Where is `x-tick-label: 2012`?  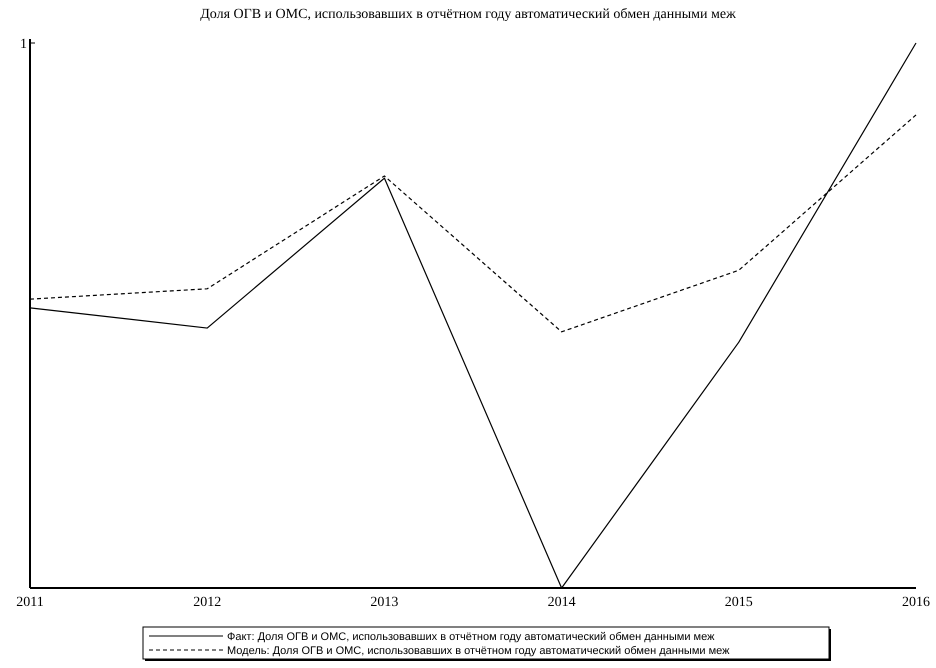 x-tick-label: 2012 is located at coordinates (207, 602).